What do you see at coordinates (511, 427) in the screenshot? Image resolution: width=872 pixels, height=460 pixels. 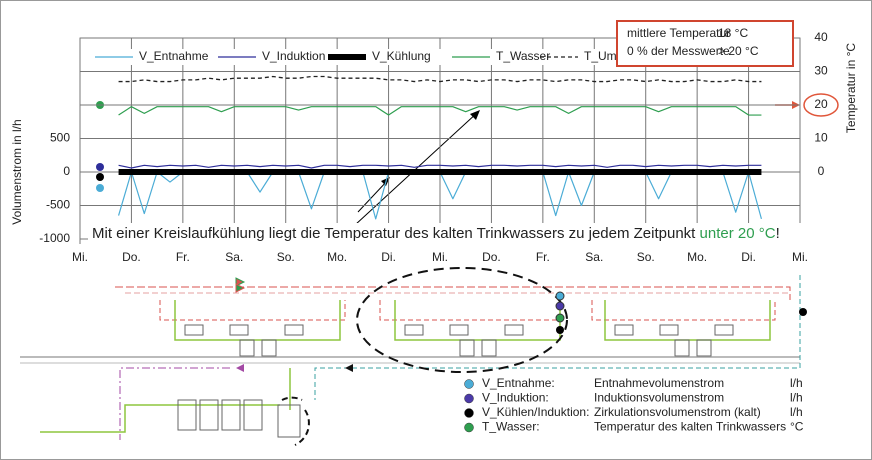 I see `legend-symbol: T_Wasser:` at bounding box center [511, 427].